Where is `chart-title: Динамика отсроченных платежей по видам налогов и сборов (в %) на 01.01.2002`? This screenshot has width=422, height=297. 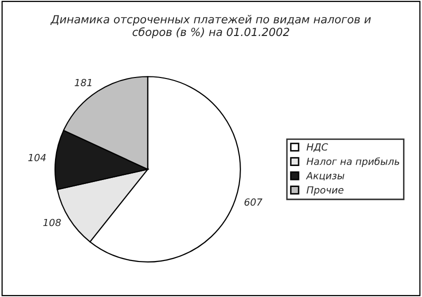 chart-title: Динамика отсроченных платежей по видам налогов и сборов (в %) на 01.01.2002 is located at coordinates (210, 26).